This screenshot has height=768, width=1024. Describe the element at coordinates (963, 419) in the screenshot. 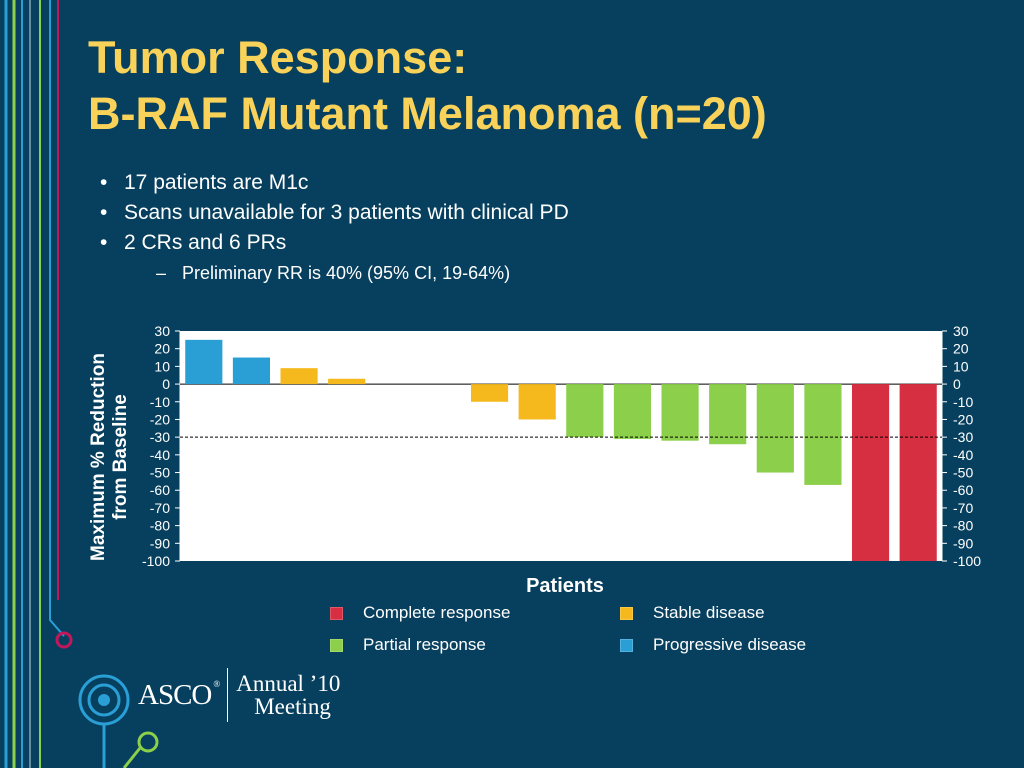

I see `y-tick-label-right: -20` at that location.